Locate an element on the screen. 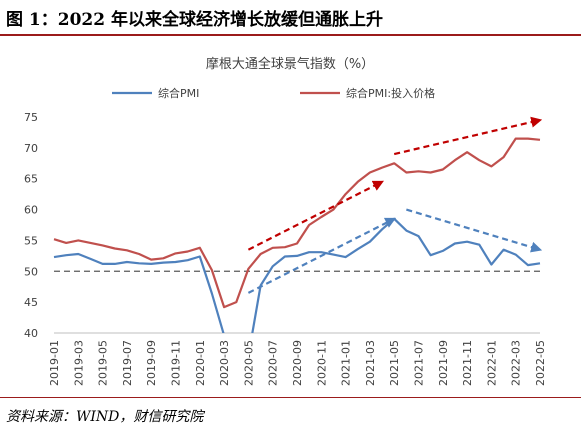  x-tick-label: 2020-03 is located at coordinates (224, 363).